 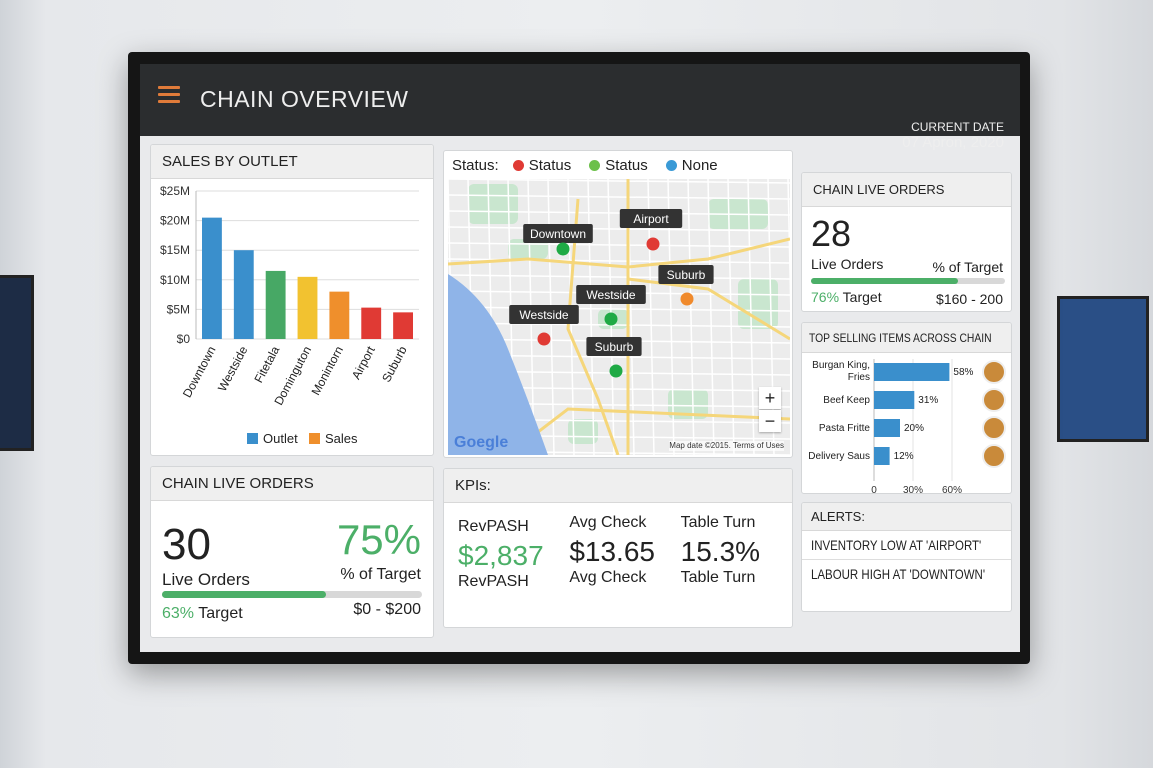 I want to click on alert-item: INVENTORY LOW AT 'AIRPORT', so click(x=906, y=545).